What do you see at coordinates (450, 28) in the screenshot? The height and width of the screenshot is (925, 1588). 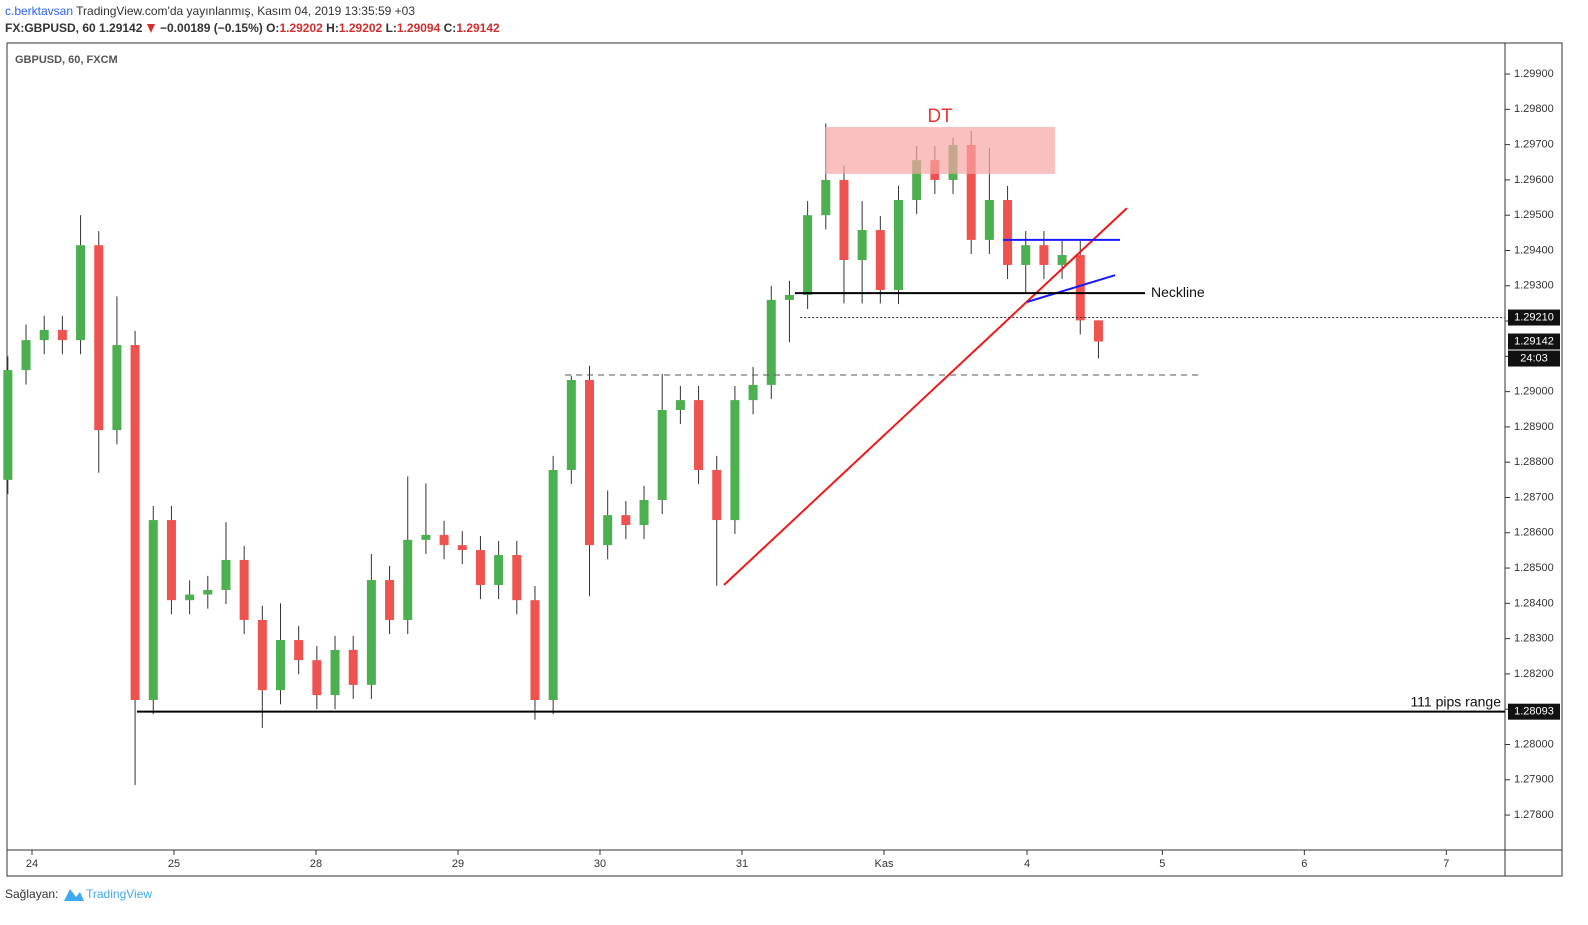 I see `c-label: C:` at bounding box center [450, 28].